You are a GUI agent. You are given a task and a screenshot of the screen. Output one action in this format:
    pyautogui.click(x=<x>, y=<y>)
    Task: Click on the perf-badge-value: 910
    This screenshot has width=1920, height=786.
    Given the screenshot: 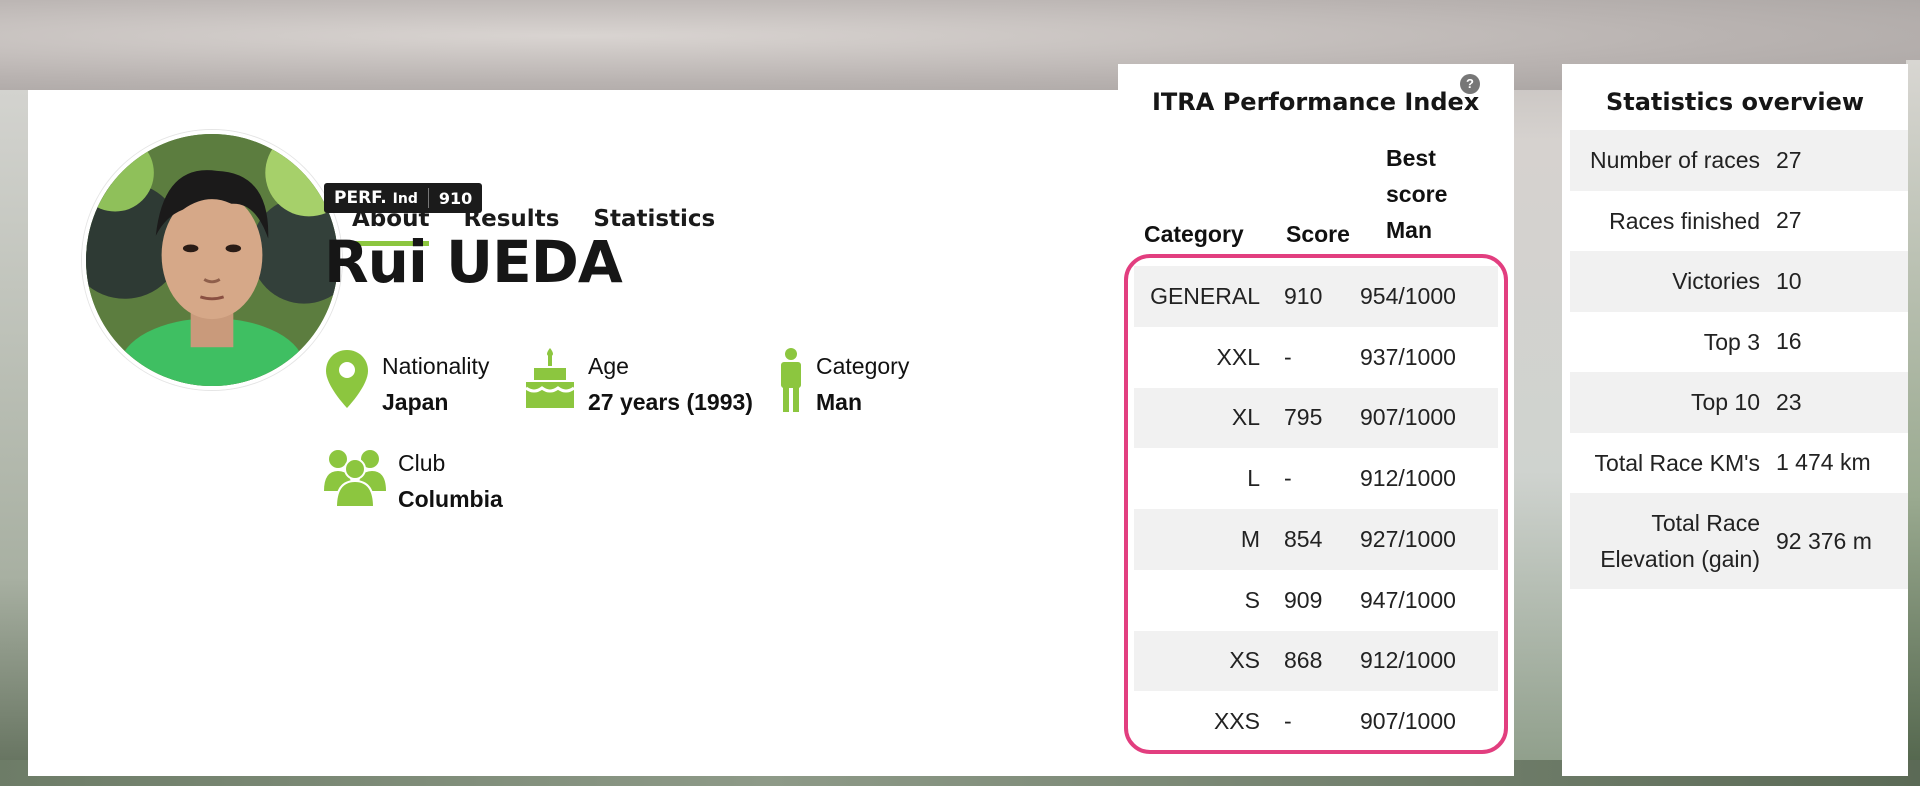 What is the action you would take?
    pyautogui.click(x=455, y=198)
    